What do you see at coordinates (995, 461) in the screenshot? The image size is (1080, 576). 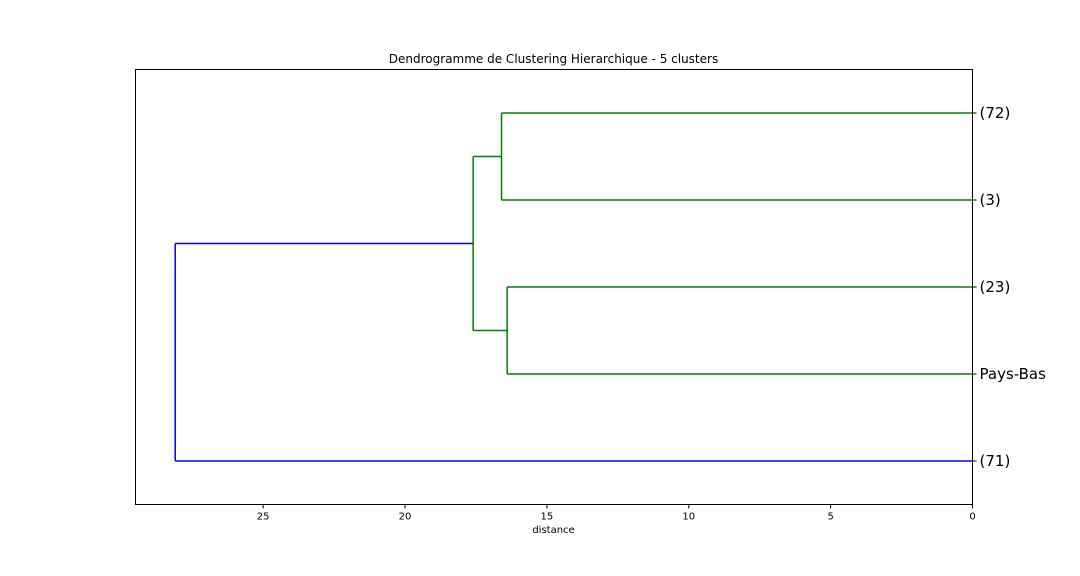 I see `leaf-label: (71)` at bounding box center [995, 461].